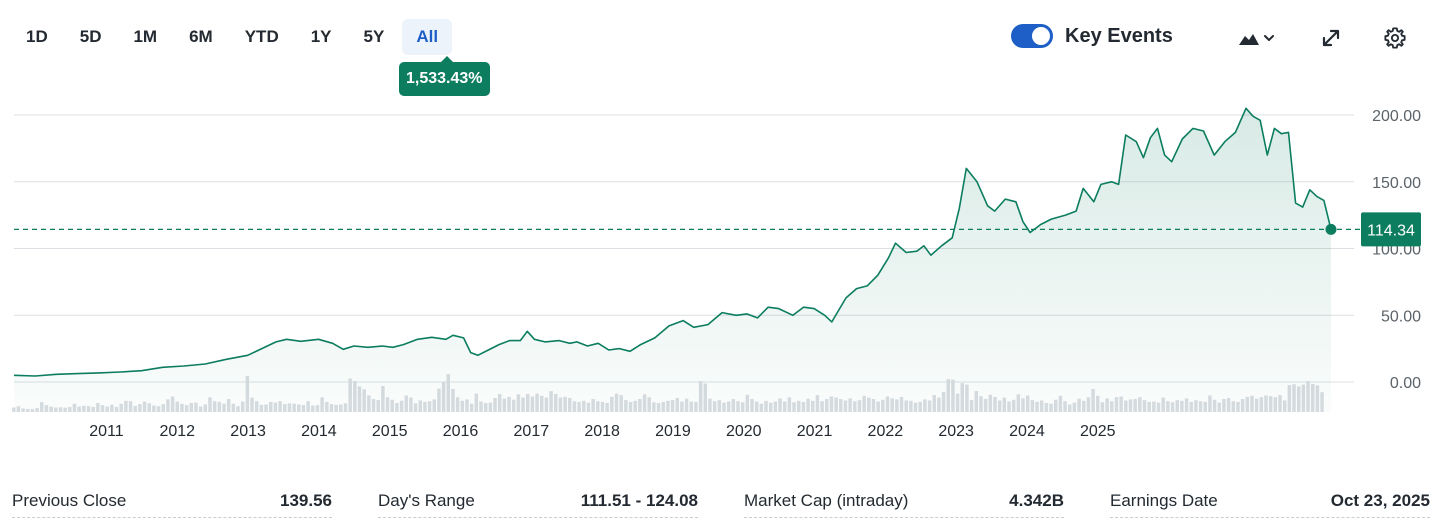 This screenshot has height=532, width=1456. Describe the element at coordinates (390, 431) in the screenshot. I see `x-tick-label: 2015` at that location.